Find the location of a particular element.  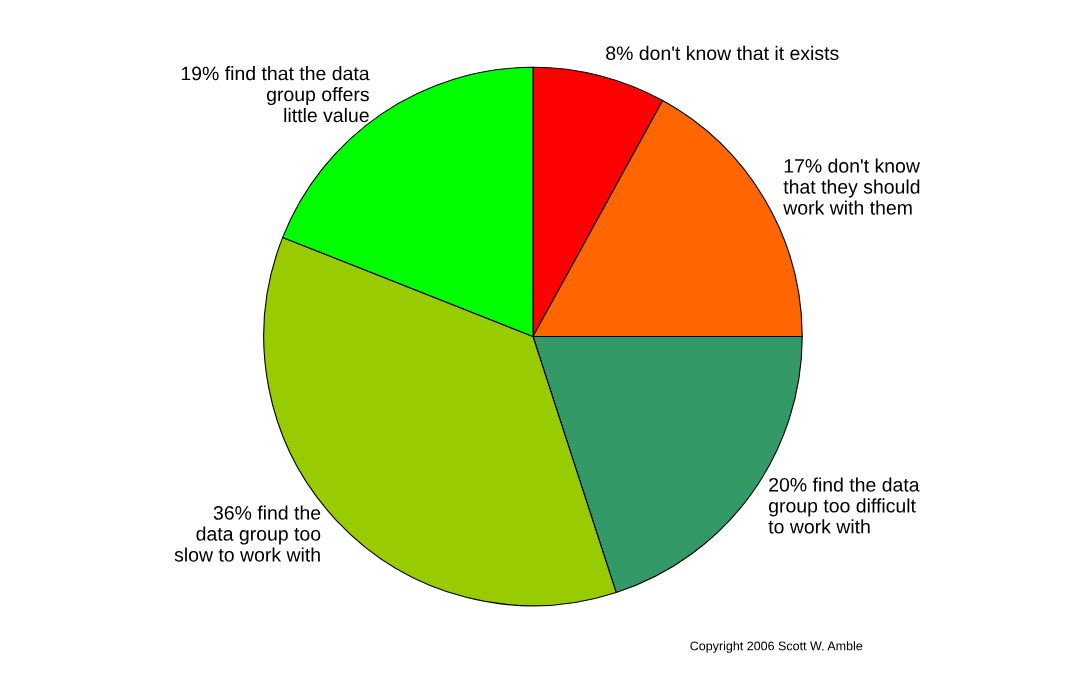

text: Copyright 2006 Scott W. Amble is located at coordinates (776, 647).